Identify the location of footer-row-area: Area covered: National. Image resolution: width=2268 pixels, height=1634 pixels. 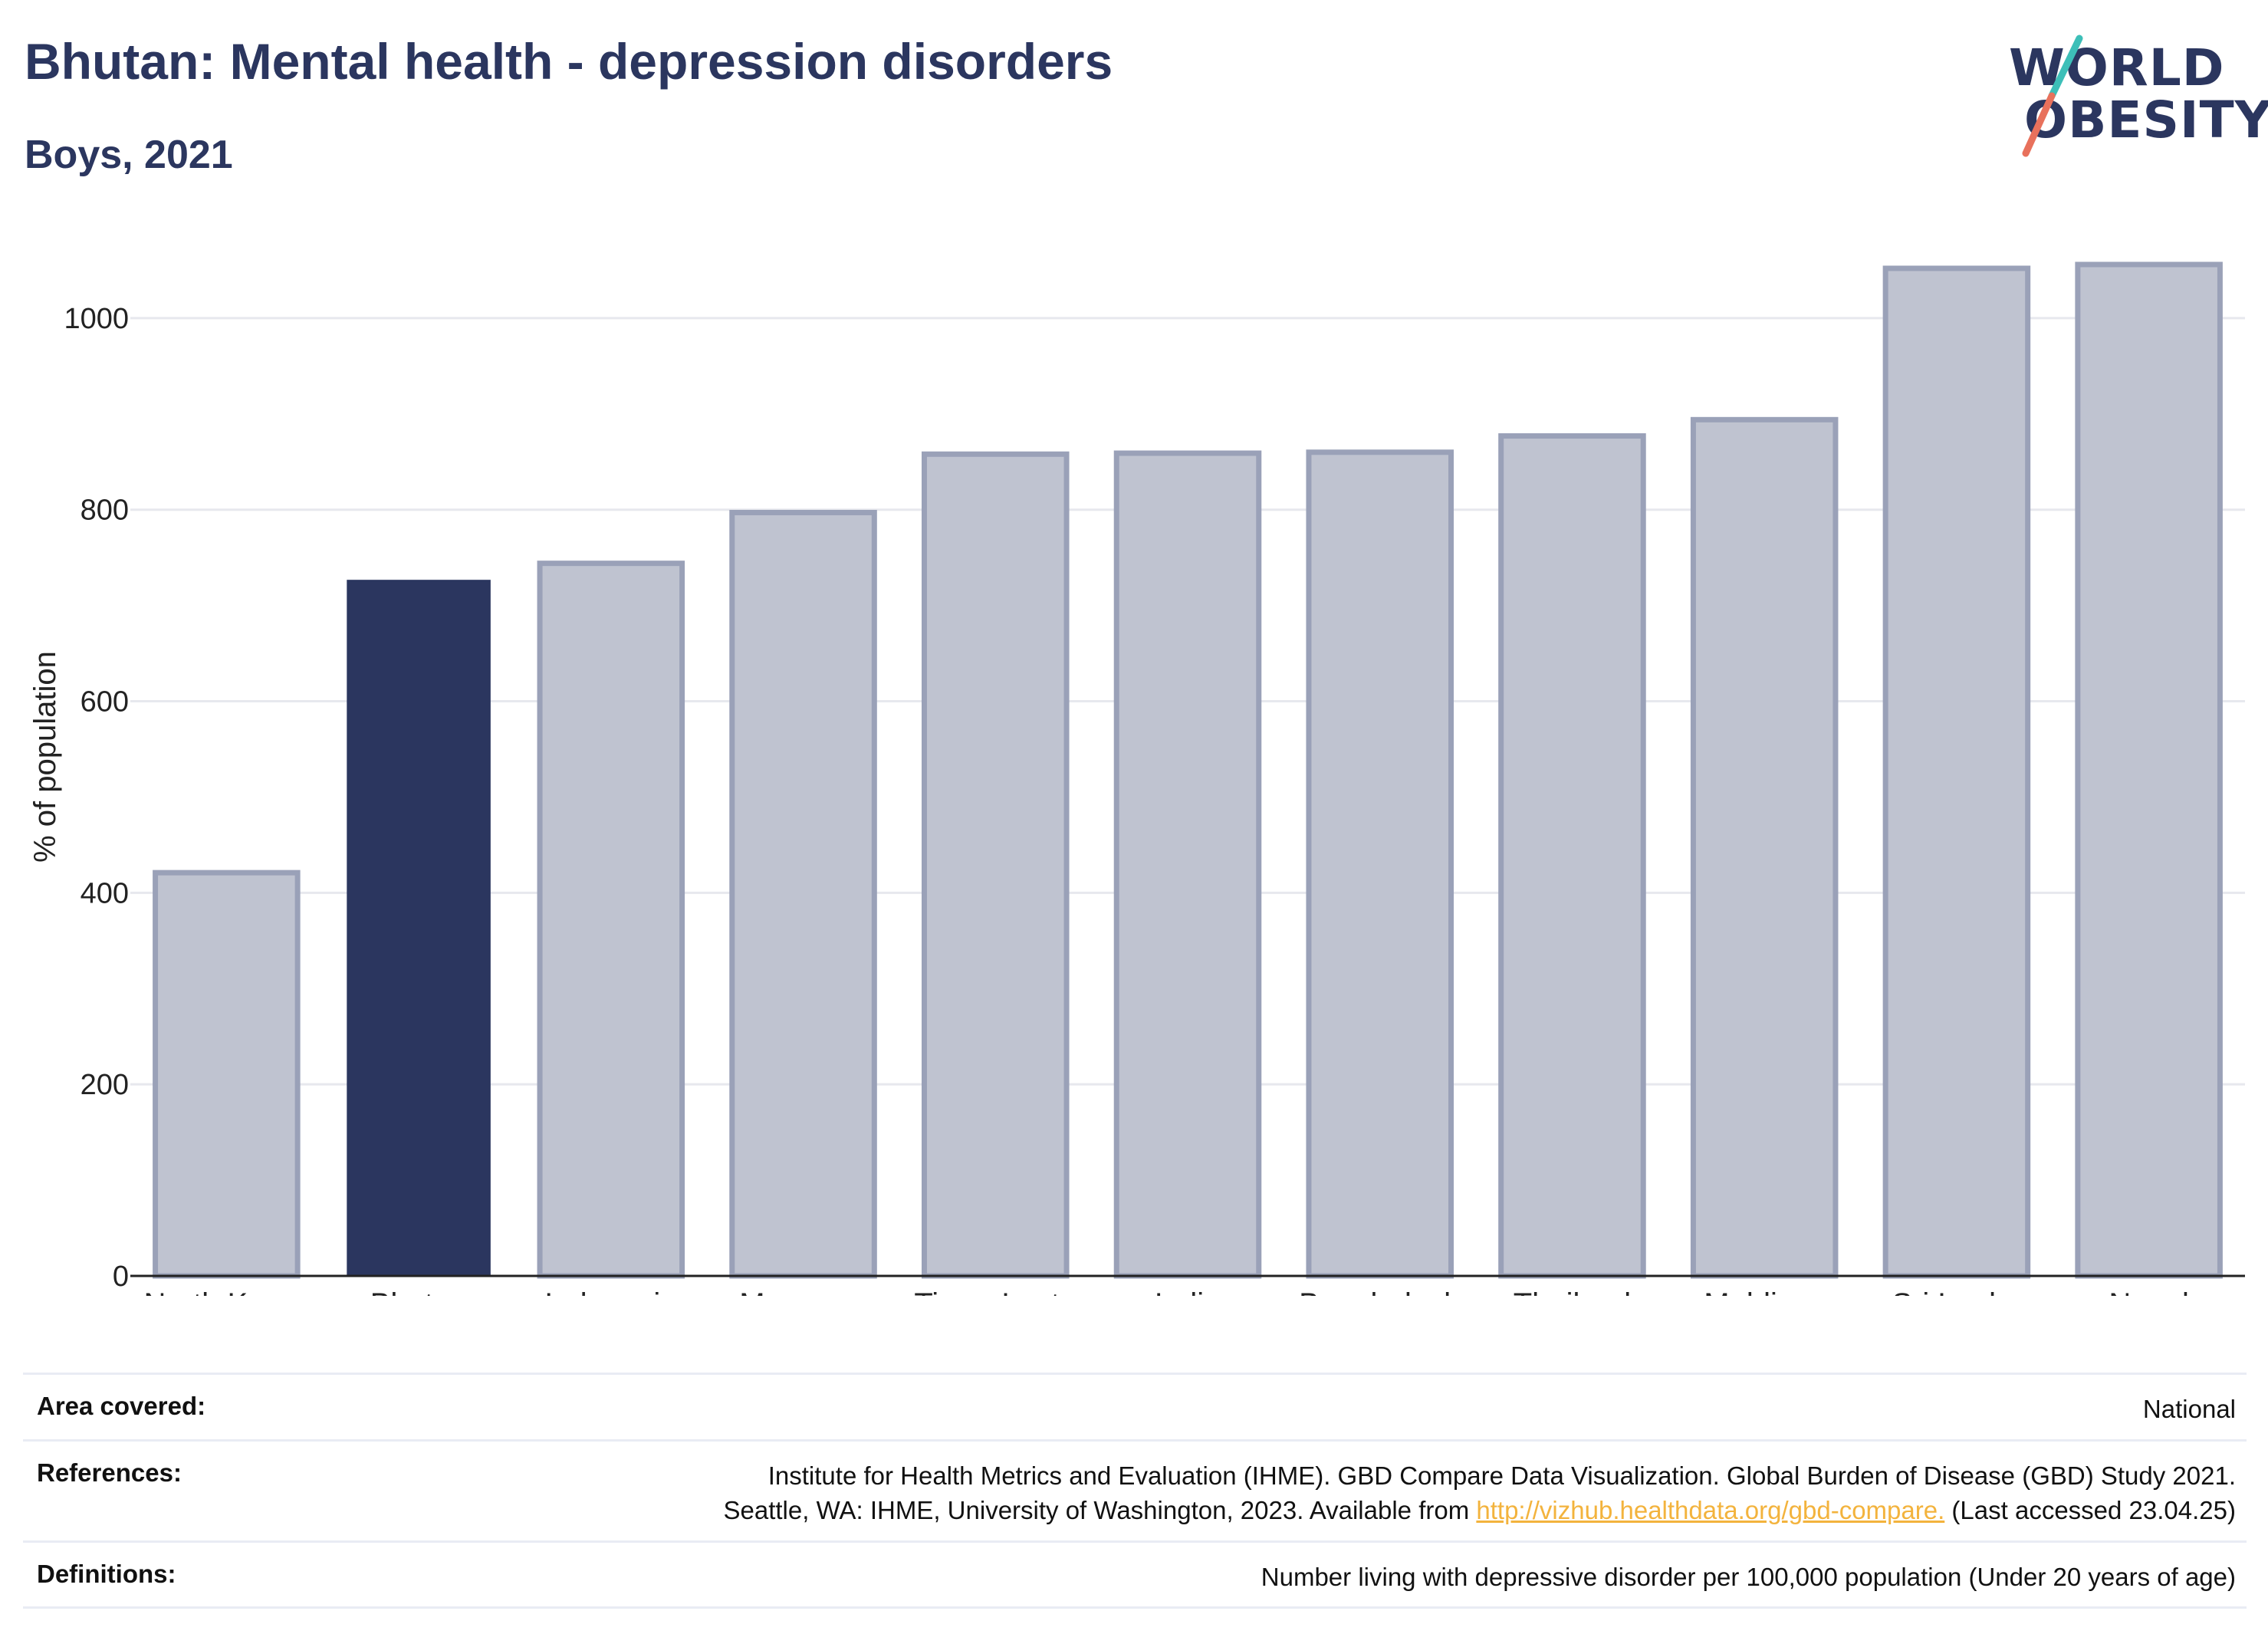
(1135, 1406).